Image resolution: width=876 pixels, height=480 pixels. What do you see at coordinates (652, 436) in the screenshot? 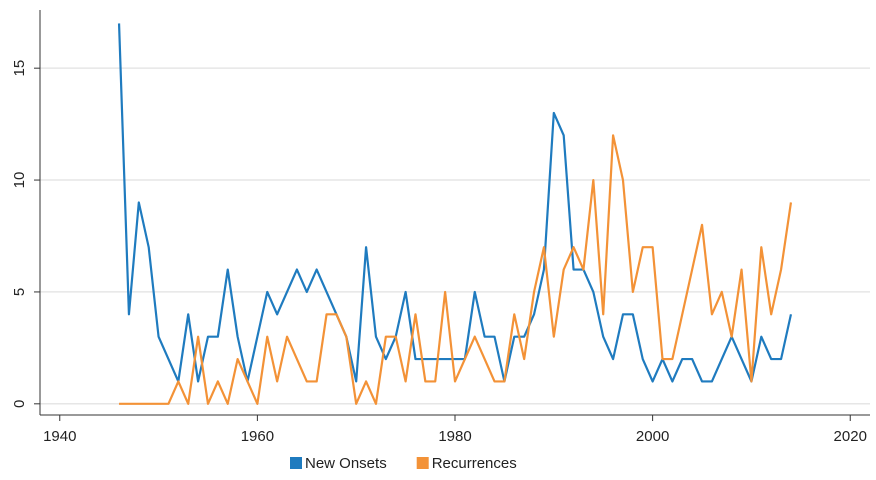
I see `x-tick-label: 2000` at bounding box center [652, 436].